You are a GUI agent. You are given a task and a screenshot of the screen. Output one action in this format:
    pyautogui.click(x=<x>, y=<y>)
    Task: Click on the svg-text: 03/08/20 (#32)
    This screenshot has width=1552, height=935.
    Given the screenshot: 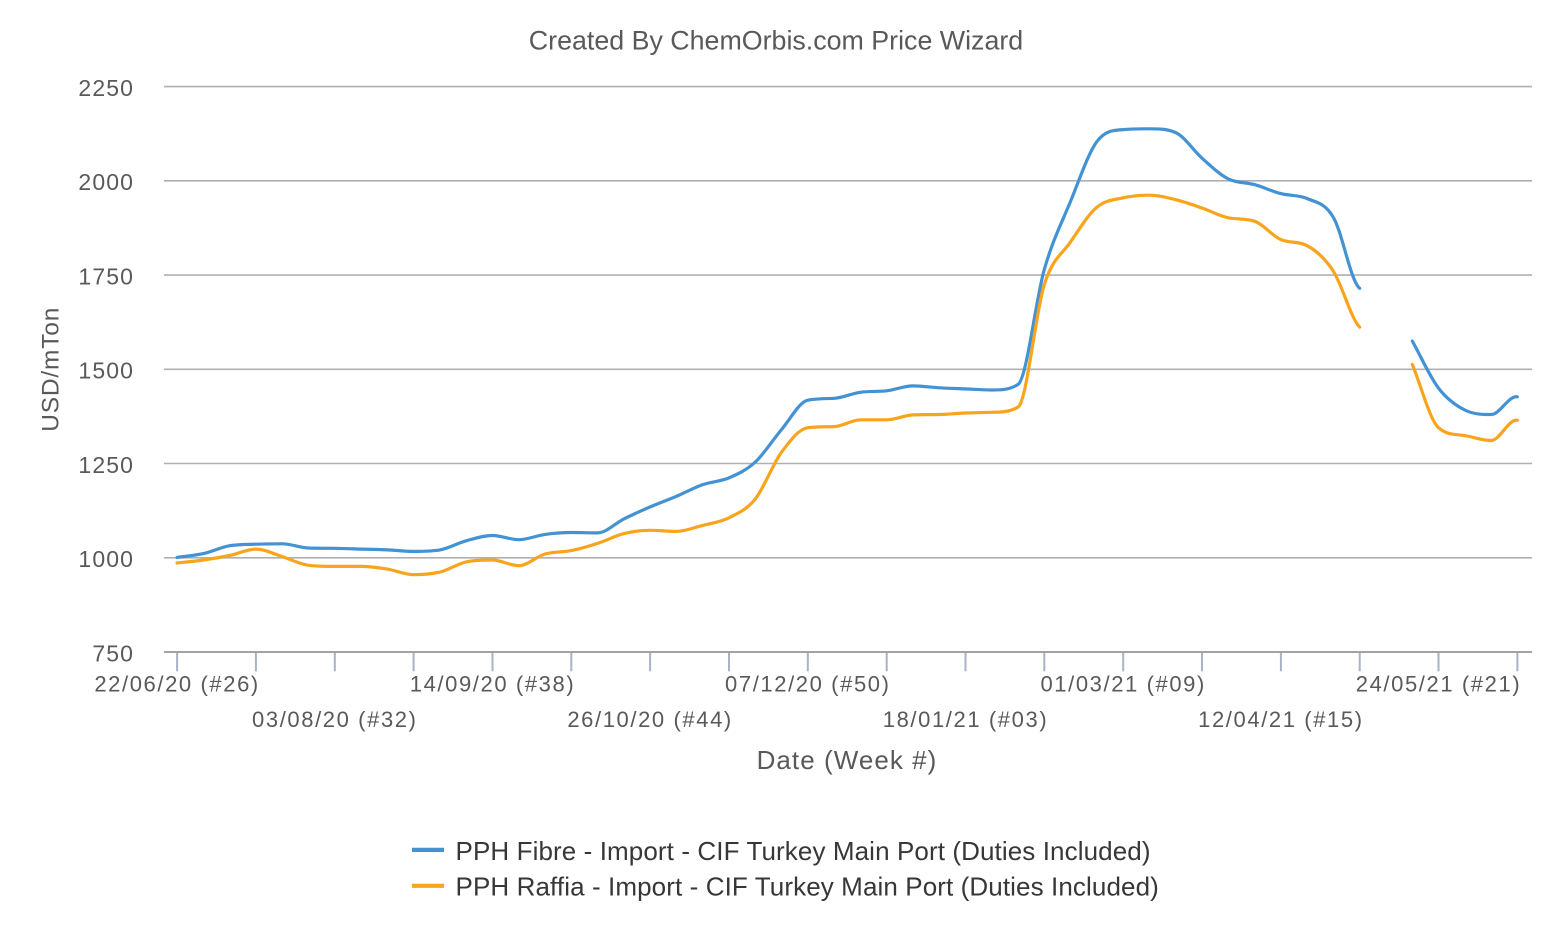 What is the action you would take?
    pyautogui.click(x=335, y=719)
    